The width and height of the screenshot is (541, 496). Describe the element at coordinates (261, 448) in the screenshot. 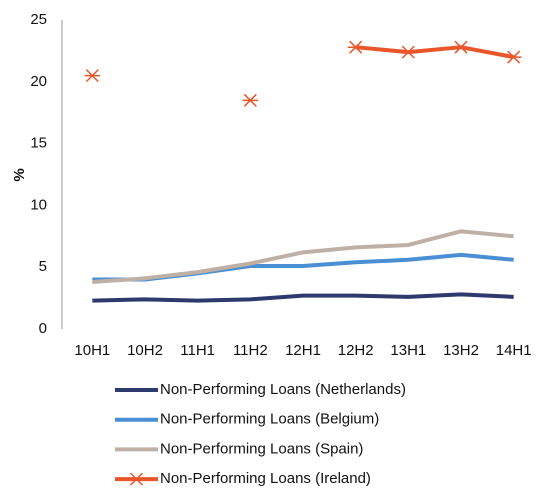

I see `legend-label: Non-Performing Loans (Spain)` at that location.